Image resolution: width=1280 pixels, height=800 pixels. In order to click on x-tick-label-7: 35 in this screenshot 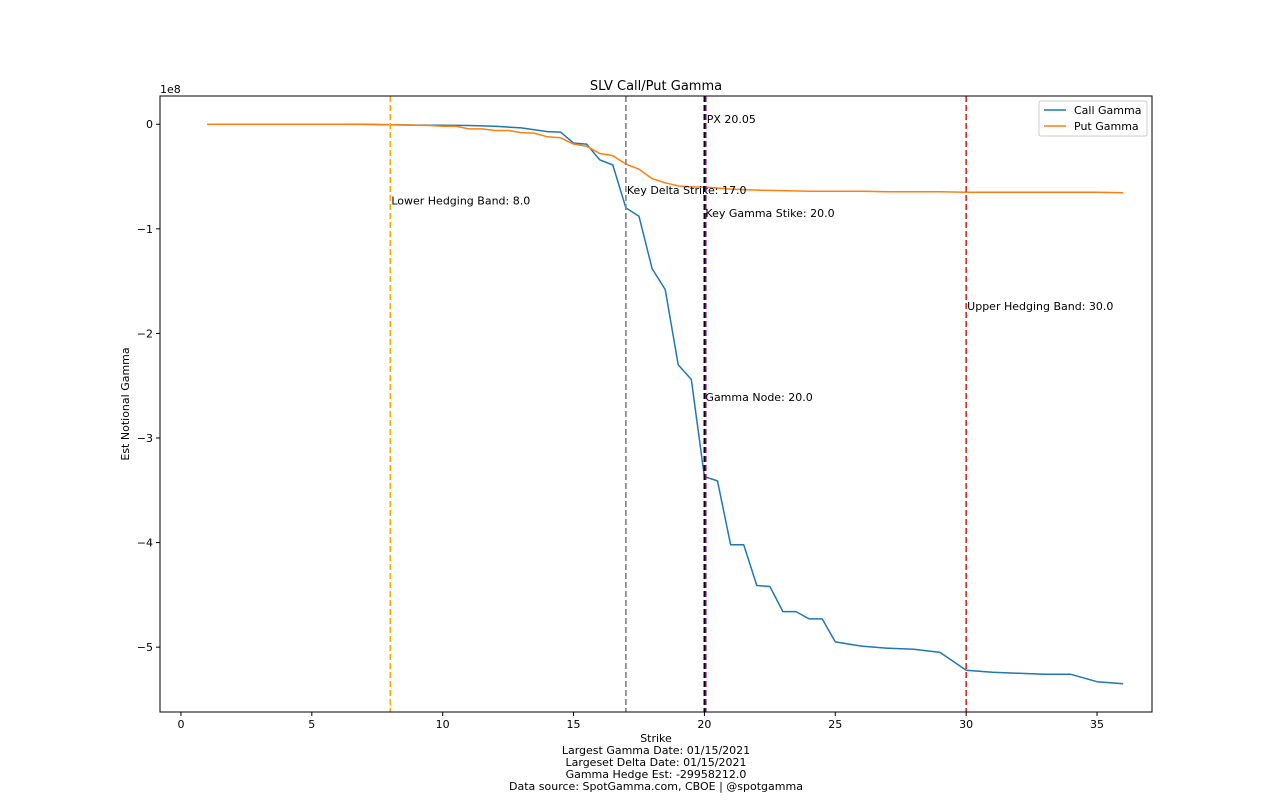, I will do `click(1097, 724)`.